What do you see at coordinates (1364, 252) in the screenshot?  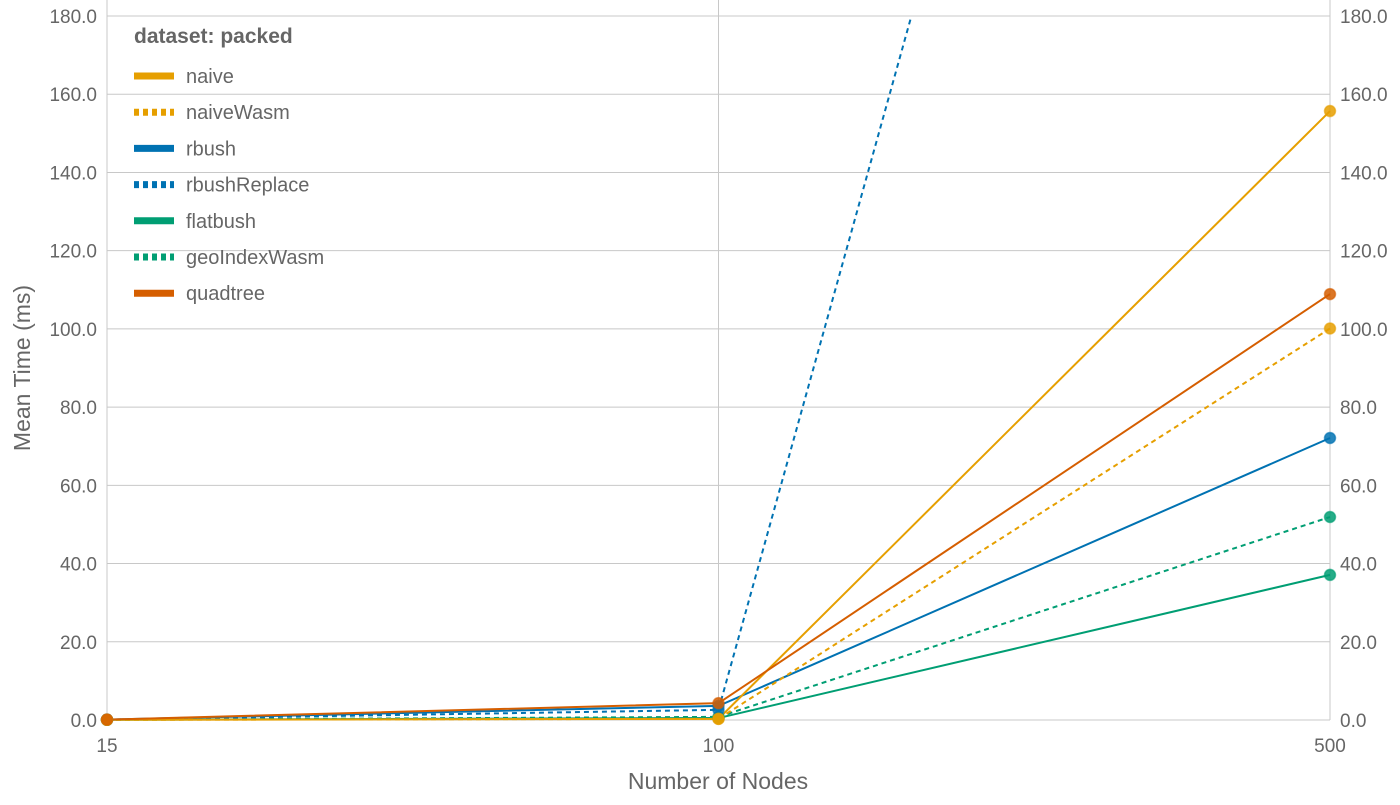 I see `y-tick-label-right: 120.0` at bounding box center [1364, 252].